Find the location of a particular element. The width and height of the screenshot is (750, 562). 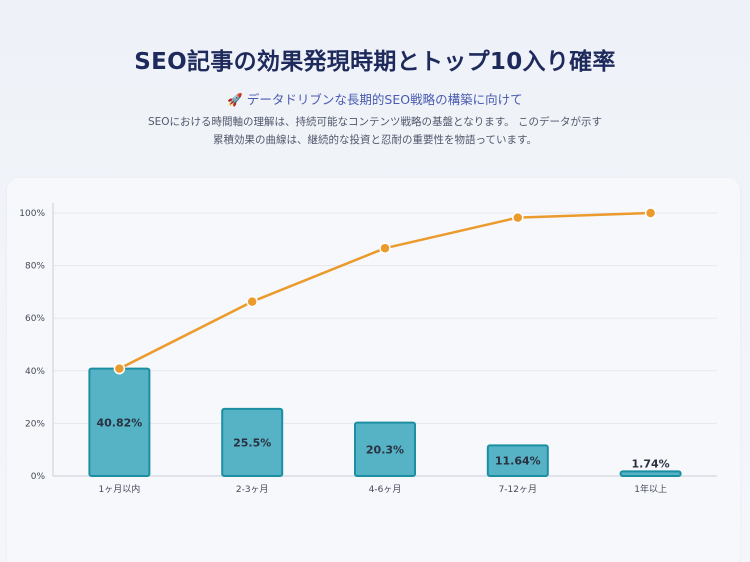

y-tick-label: 40% is located at coordinates (35, 372).